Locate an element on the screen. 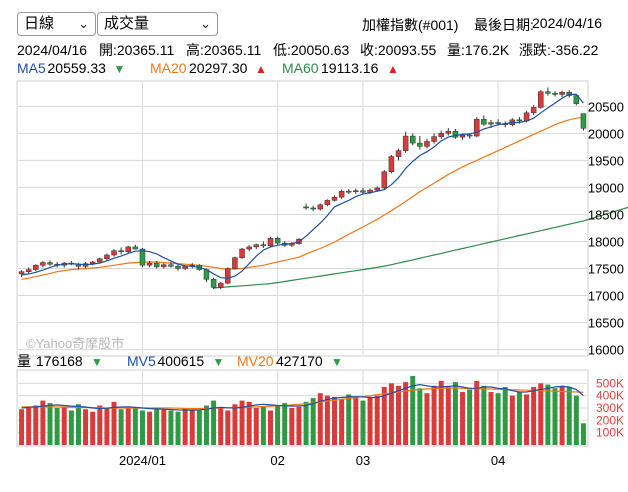 This screenshot has height=492, width=628. volume-legend-label: MV5 is located at coordinates (141, 361).